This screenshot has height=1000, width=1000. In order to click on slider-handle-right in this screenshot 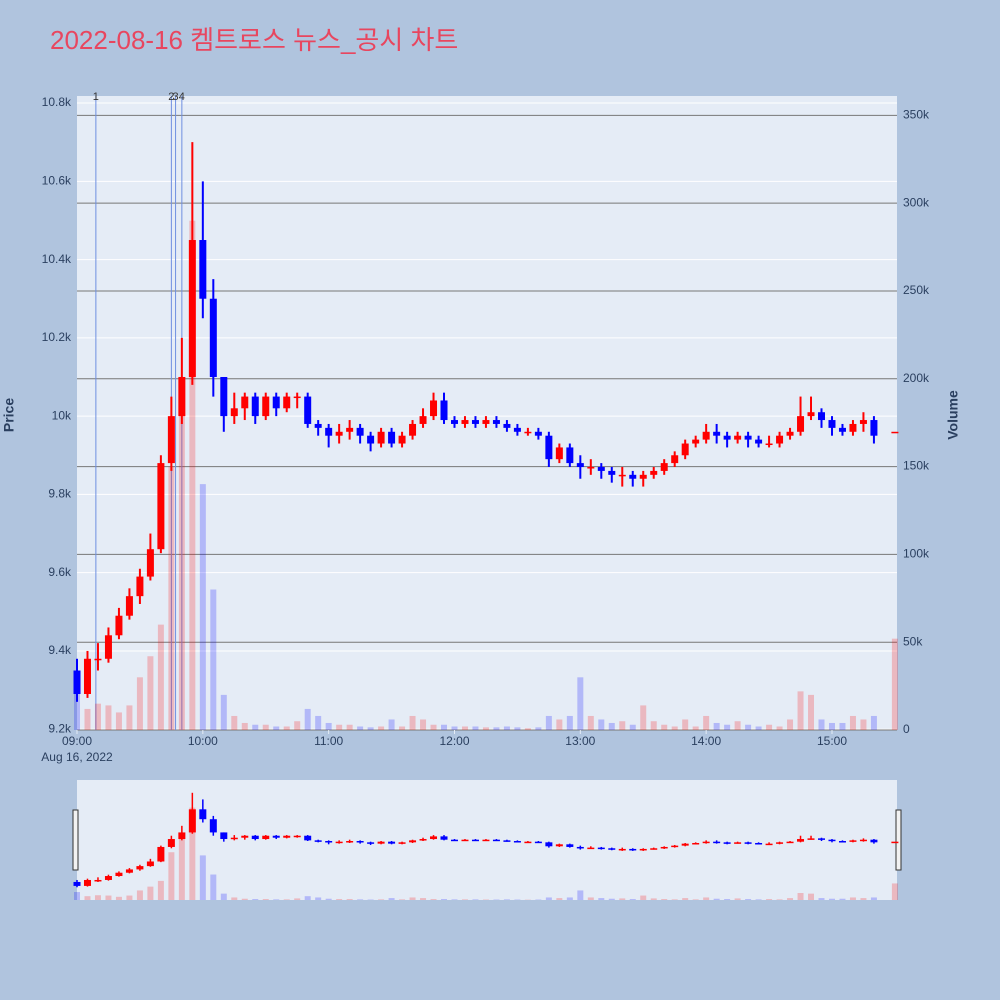, I will do `click(898, 840)`.